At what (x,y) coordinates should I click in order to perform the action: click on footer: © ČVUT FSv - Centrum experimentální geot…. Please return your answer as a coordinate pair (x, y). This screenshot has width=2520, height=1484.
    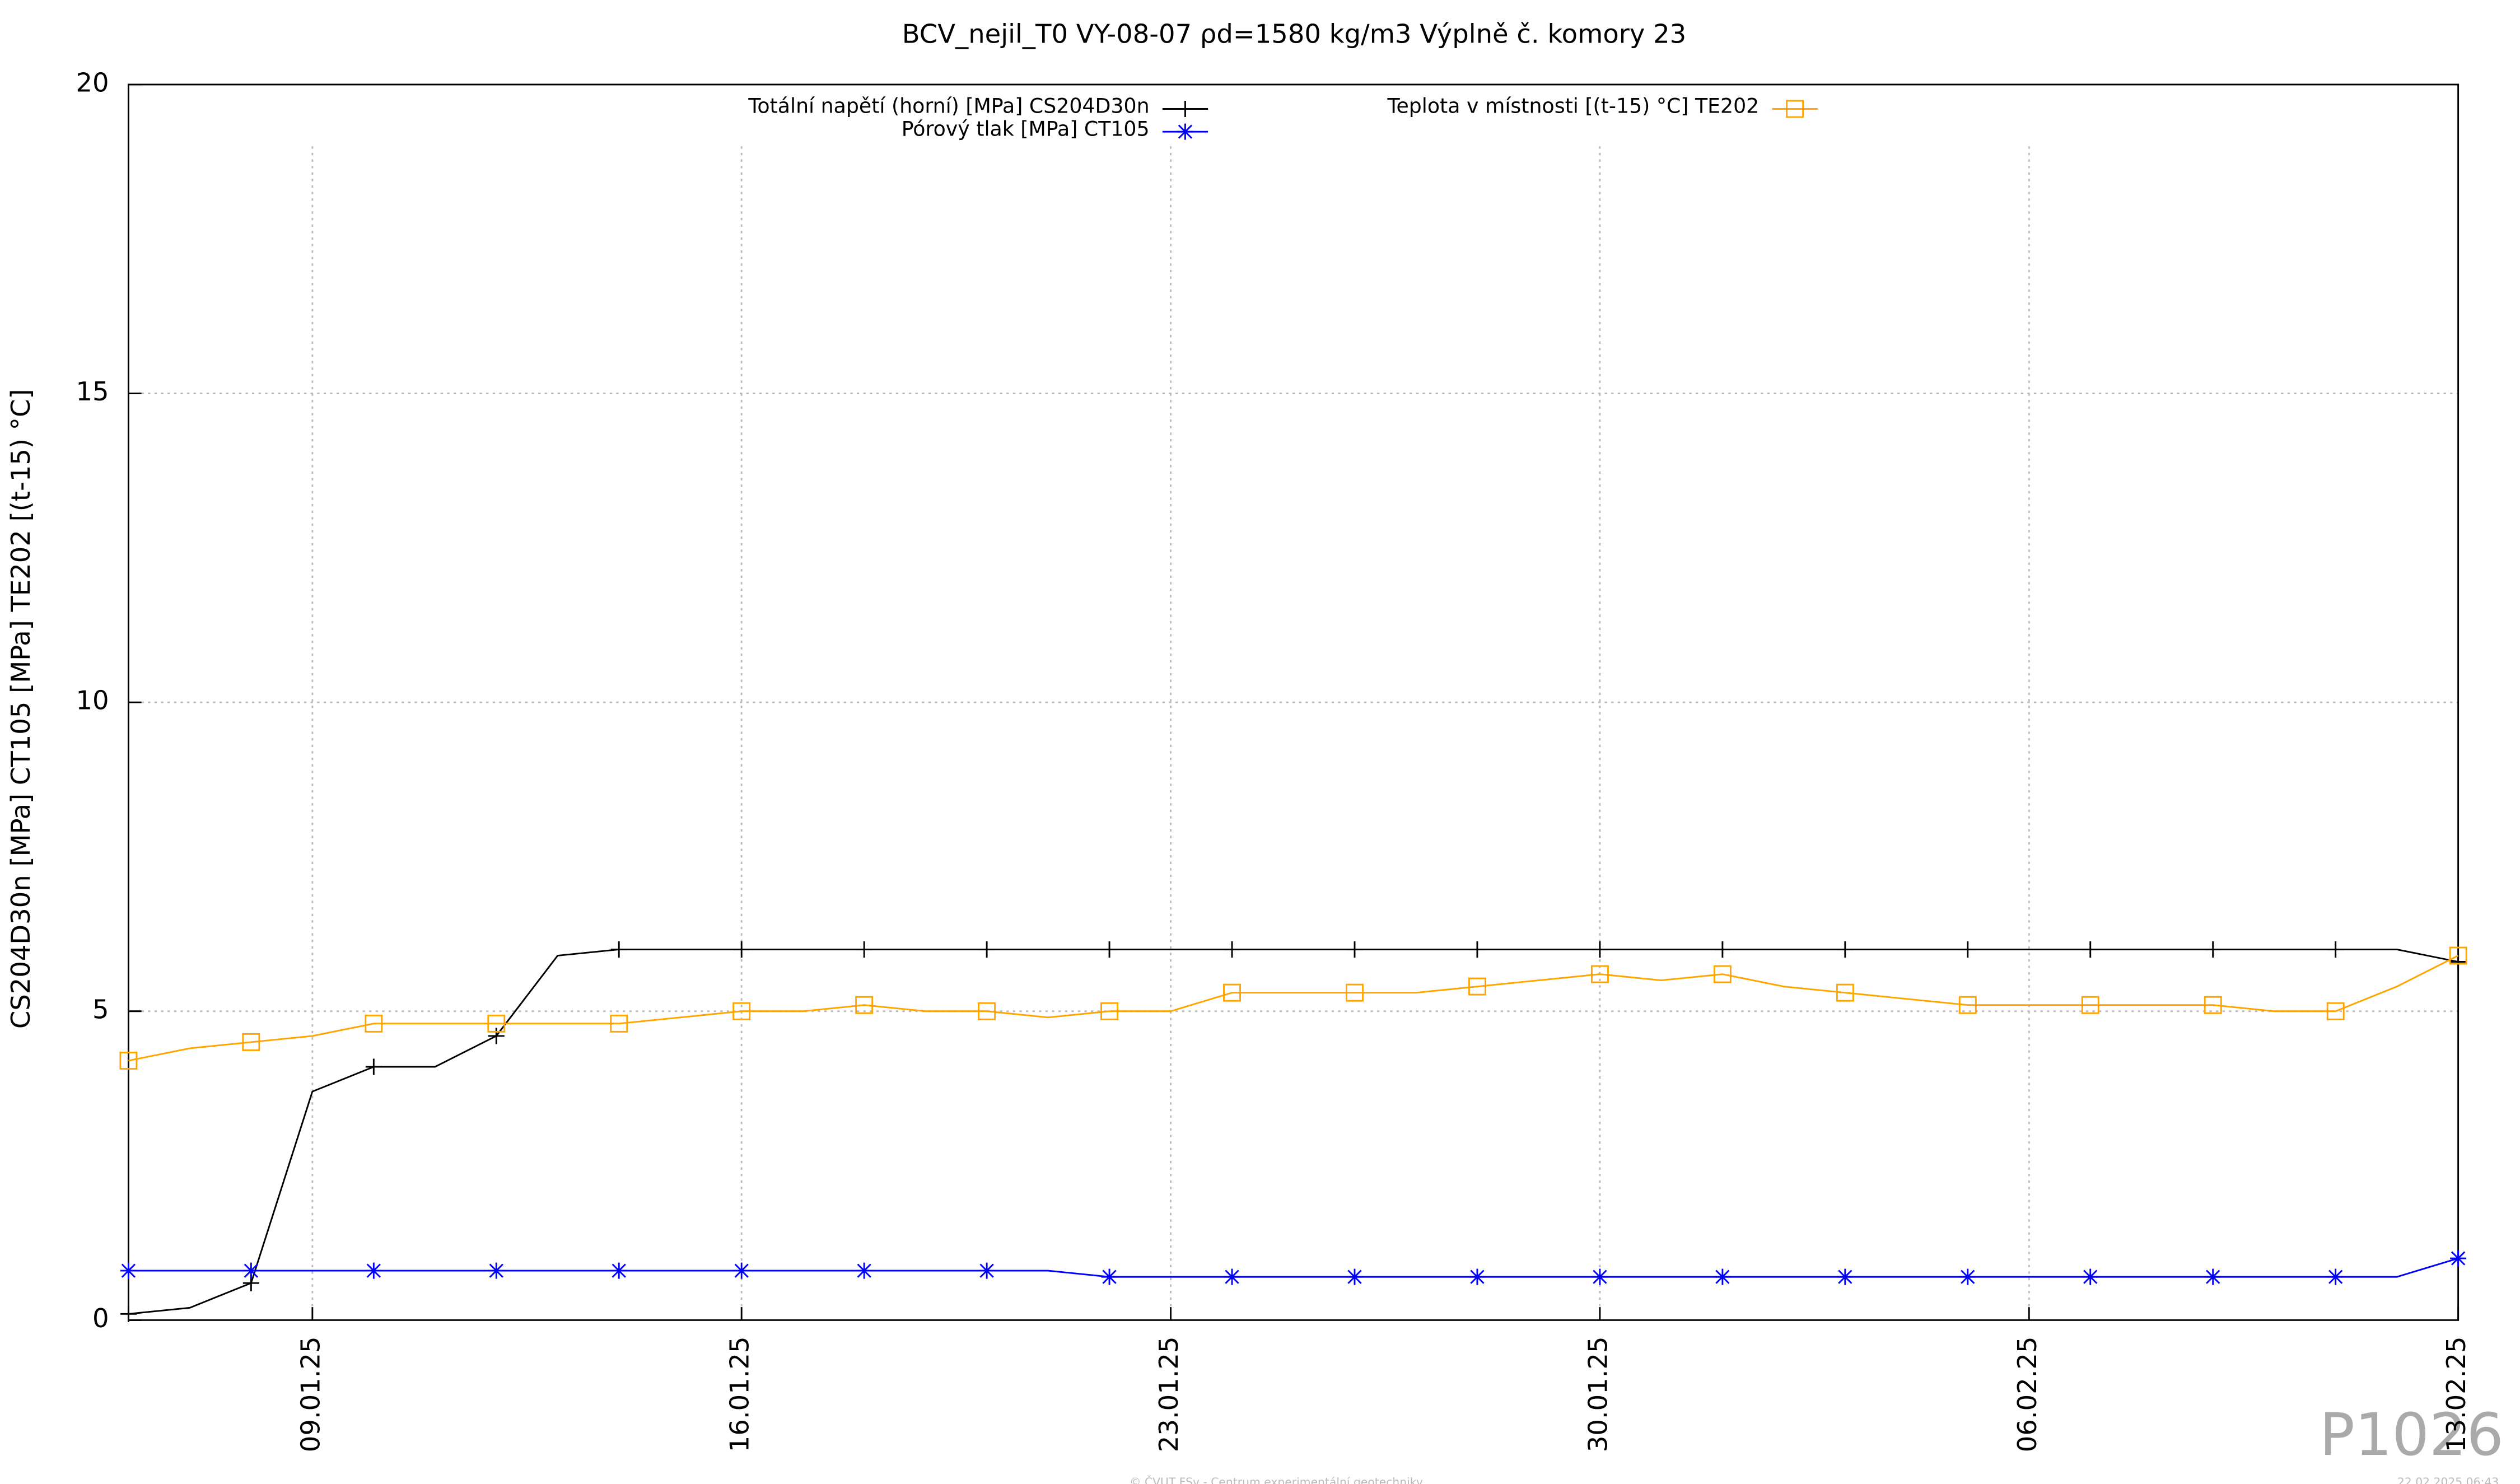
    Looking at the image, I should click on (1277, 1480).